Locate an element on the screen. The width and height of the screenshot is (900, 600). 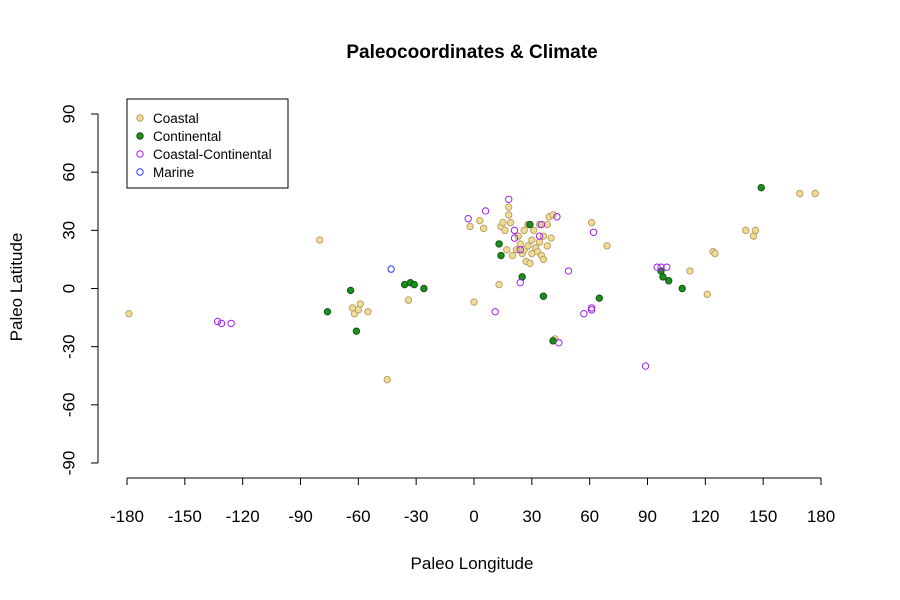
legend-box is located at coordinates (207, 143).